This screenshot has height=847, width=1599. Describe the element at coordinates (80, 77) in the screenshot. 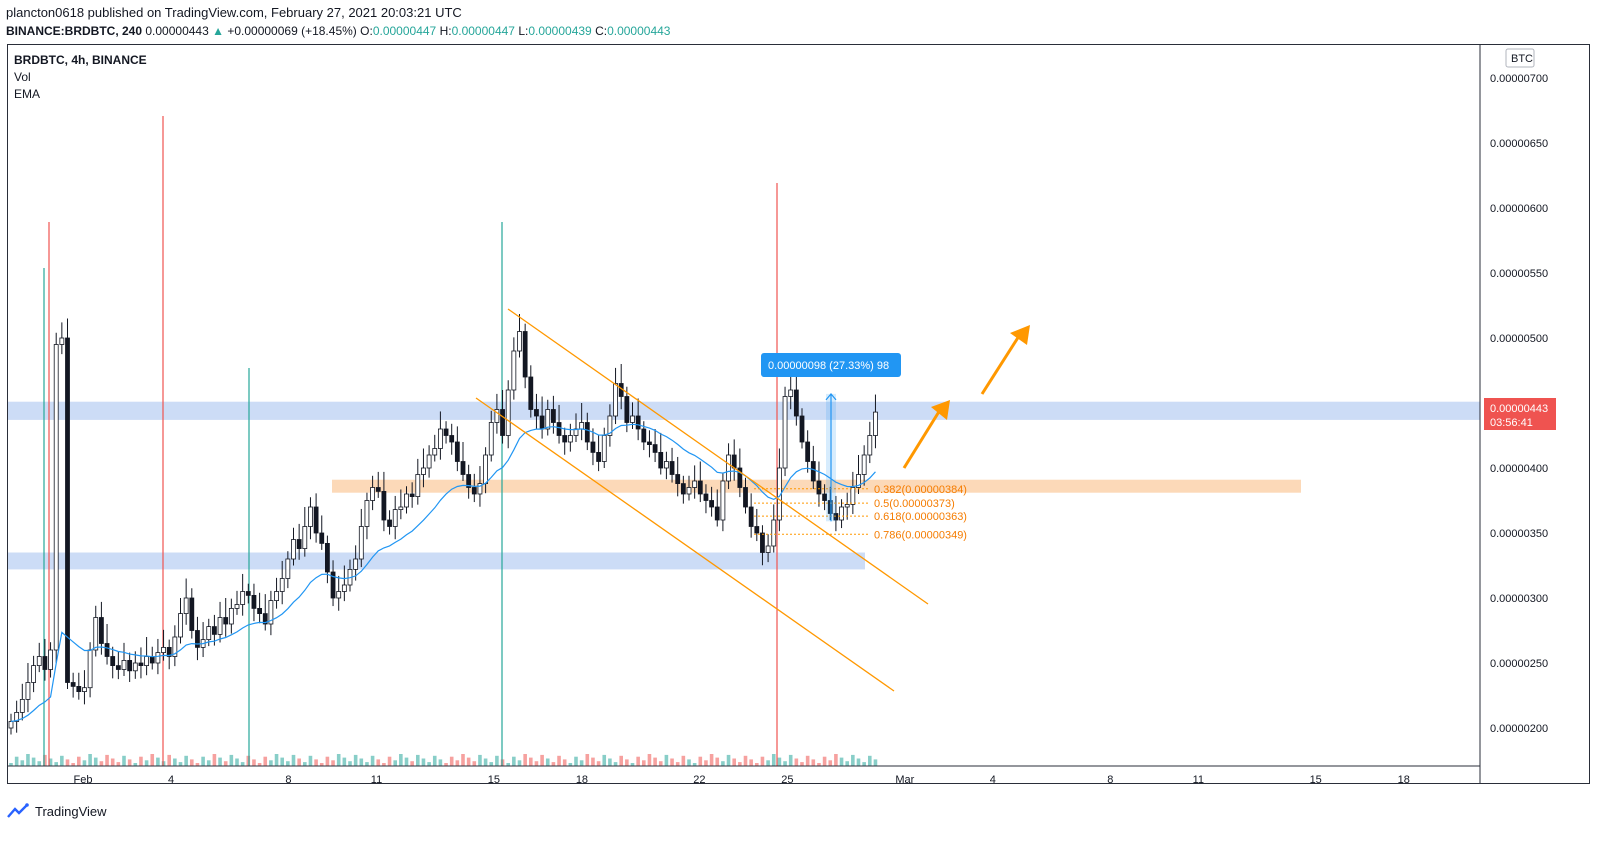

I see `indicator-legend: BRDBTC, 4h, BINANCE Vol EMA` at that location.